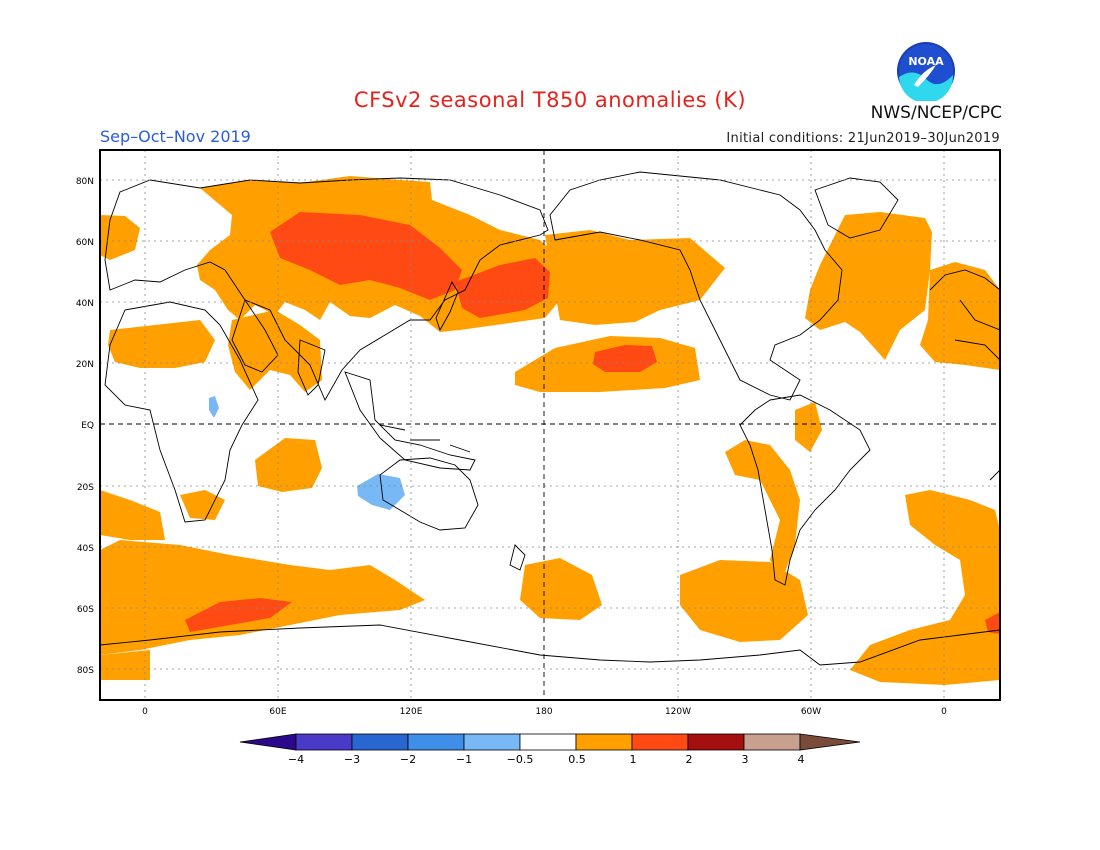  What do you see at coordinates (132, 515) in the screenshot?
I see `south-atlantic-warm-area` at bounding box center [132, 515].